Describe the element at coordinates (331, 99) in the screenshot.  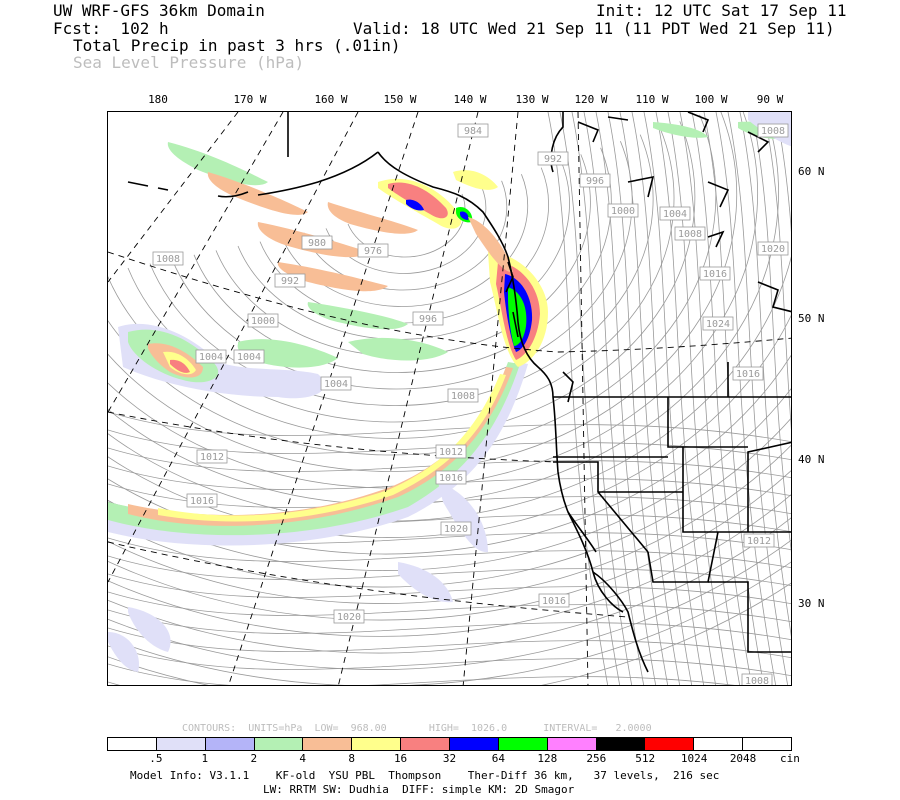
I see `lon-label: 160 W` at that location.